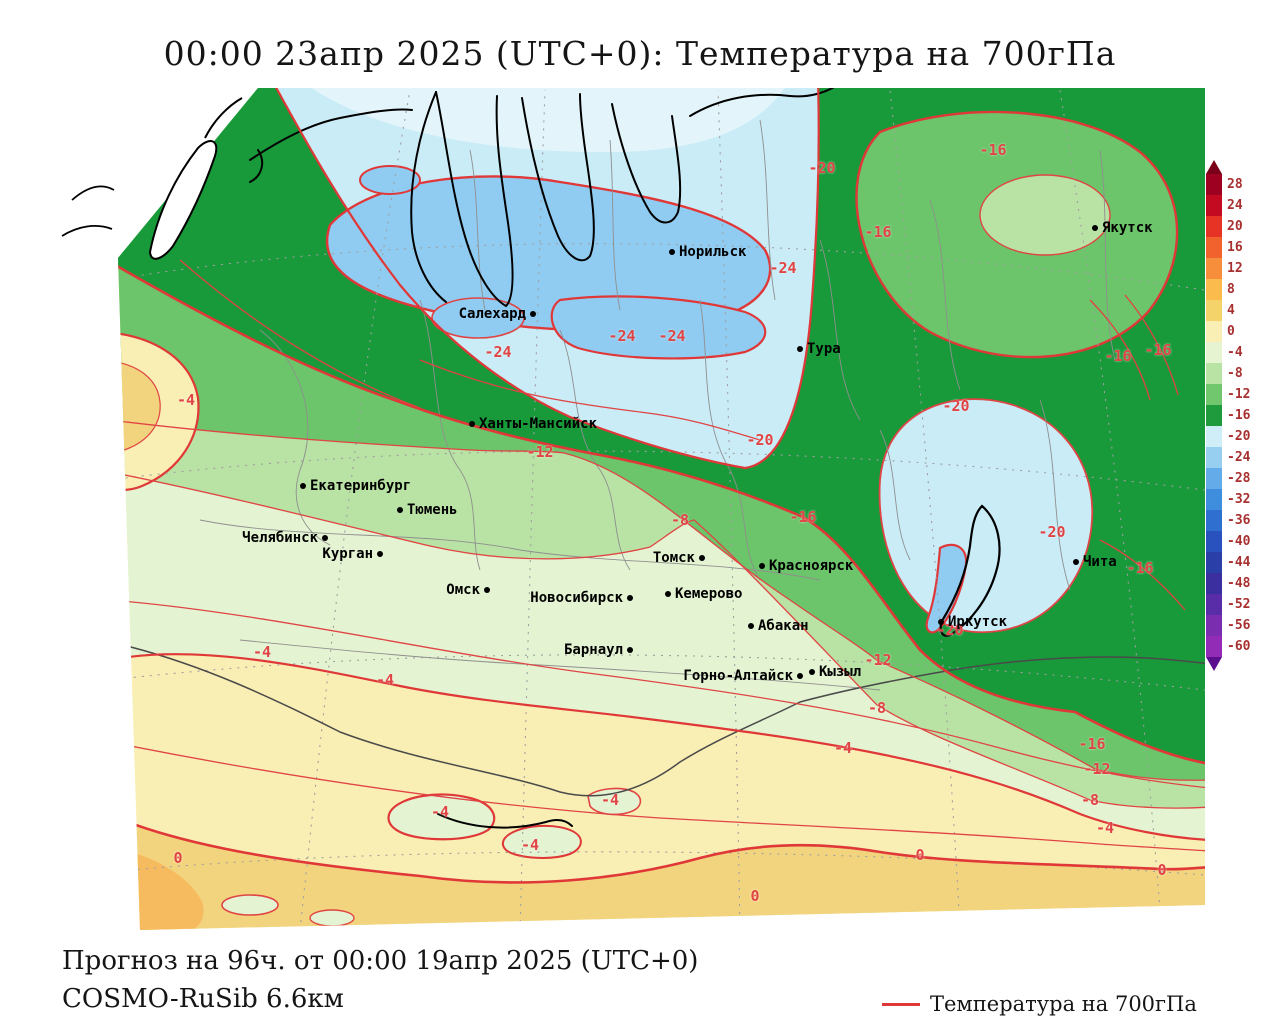 This screenshot has height=1024, width=1280. Describe the element at coordinates (1235, 352) in the screenshot. I see `colorbar-tick-label: -4` at that location.